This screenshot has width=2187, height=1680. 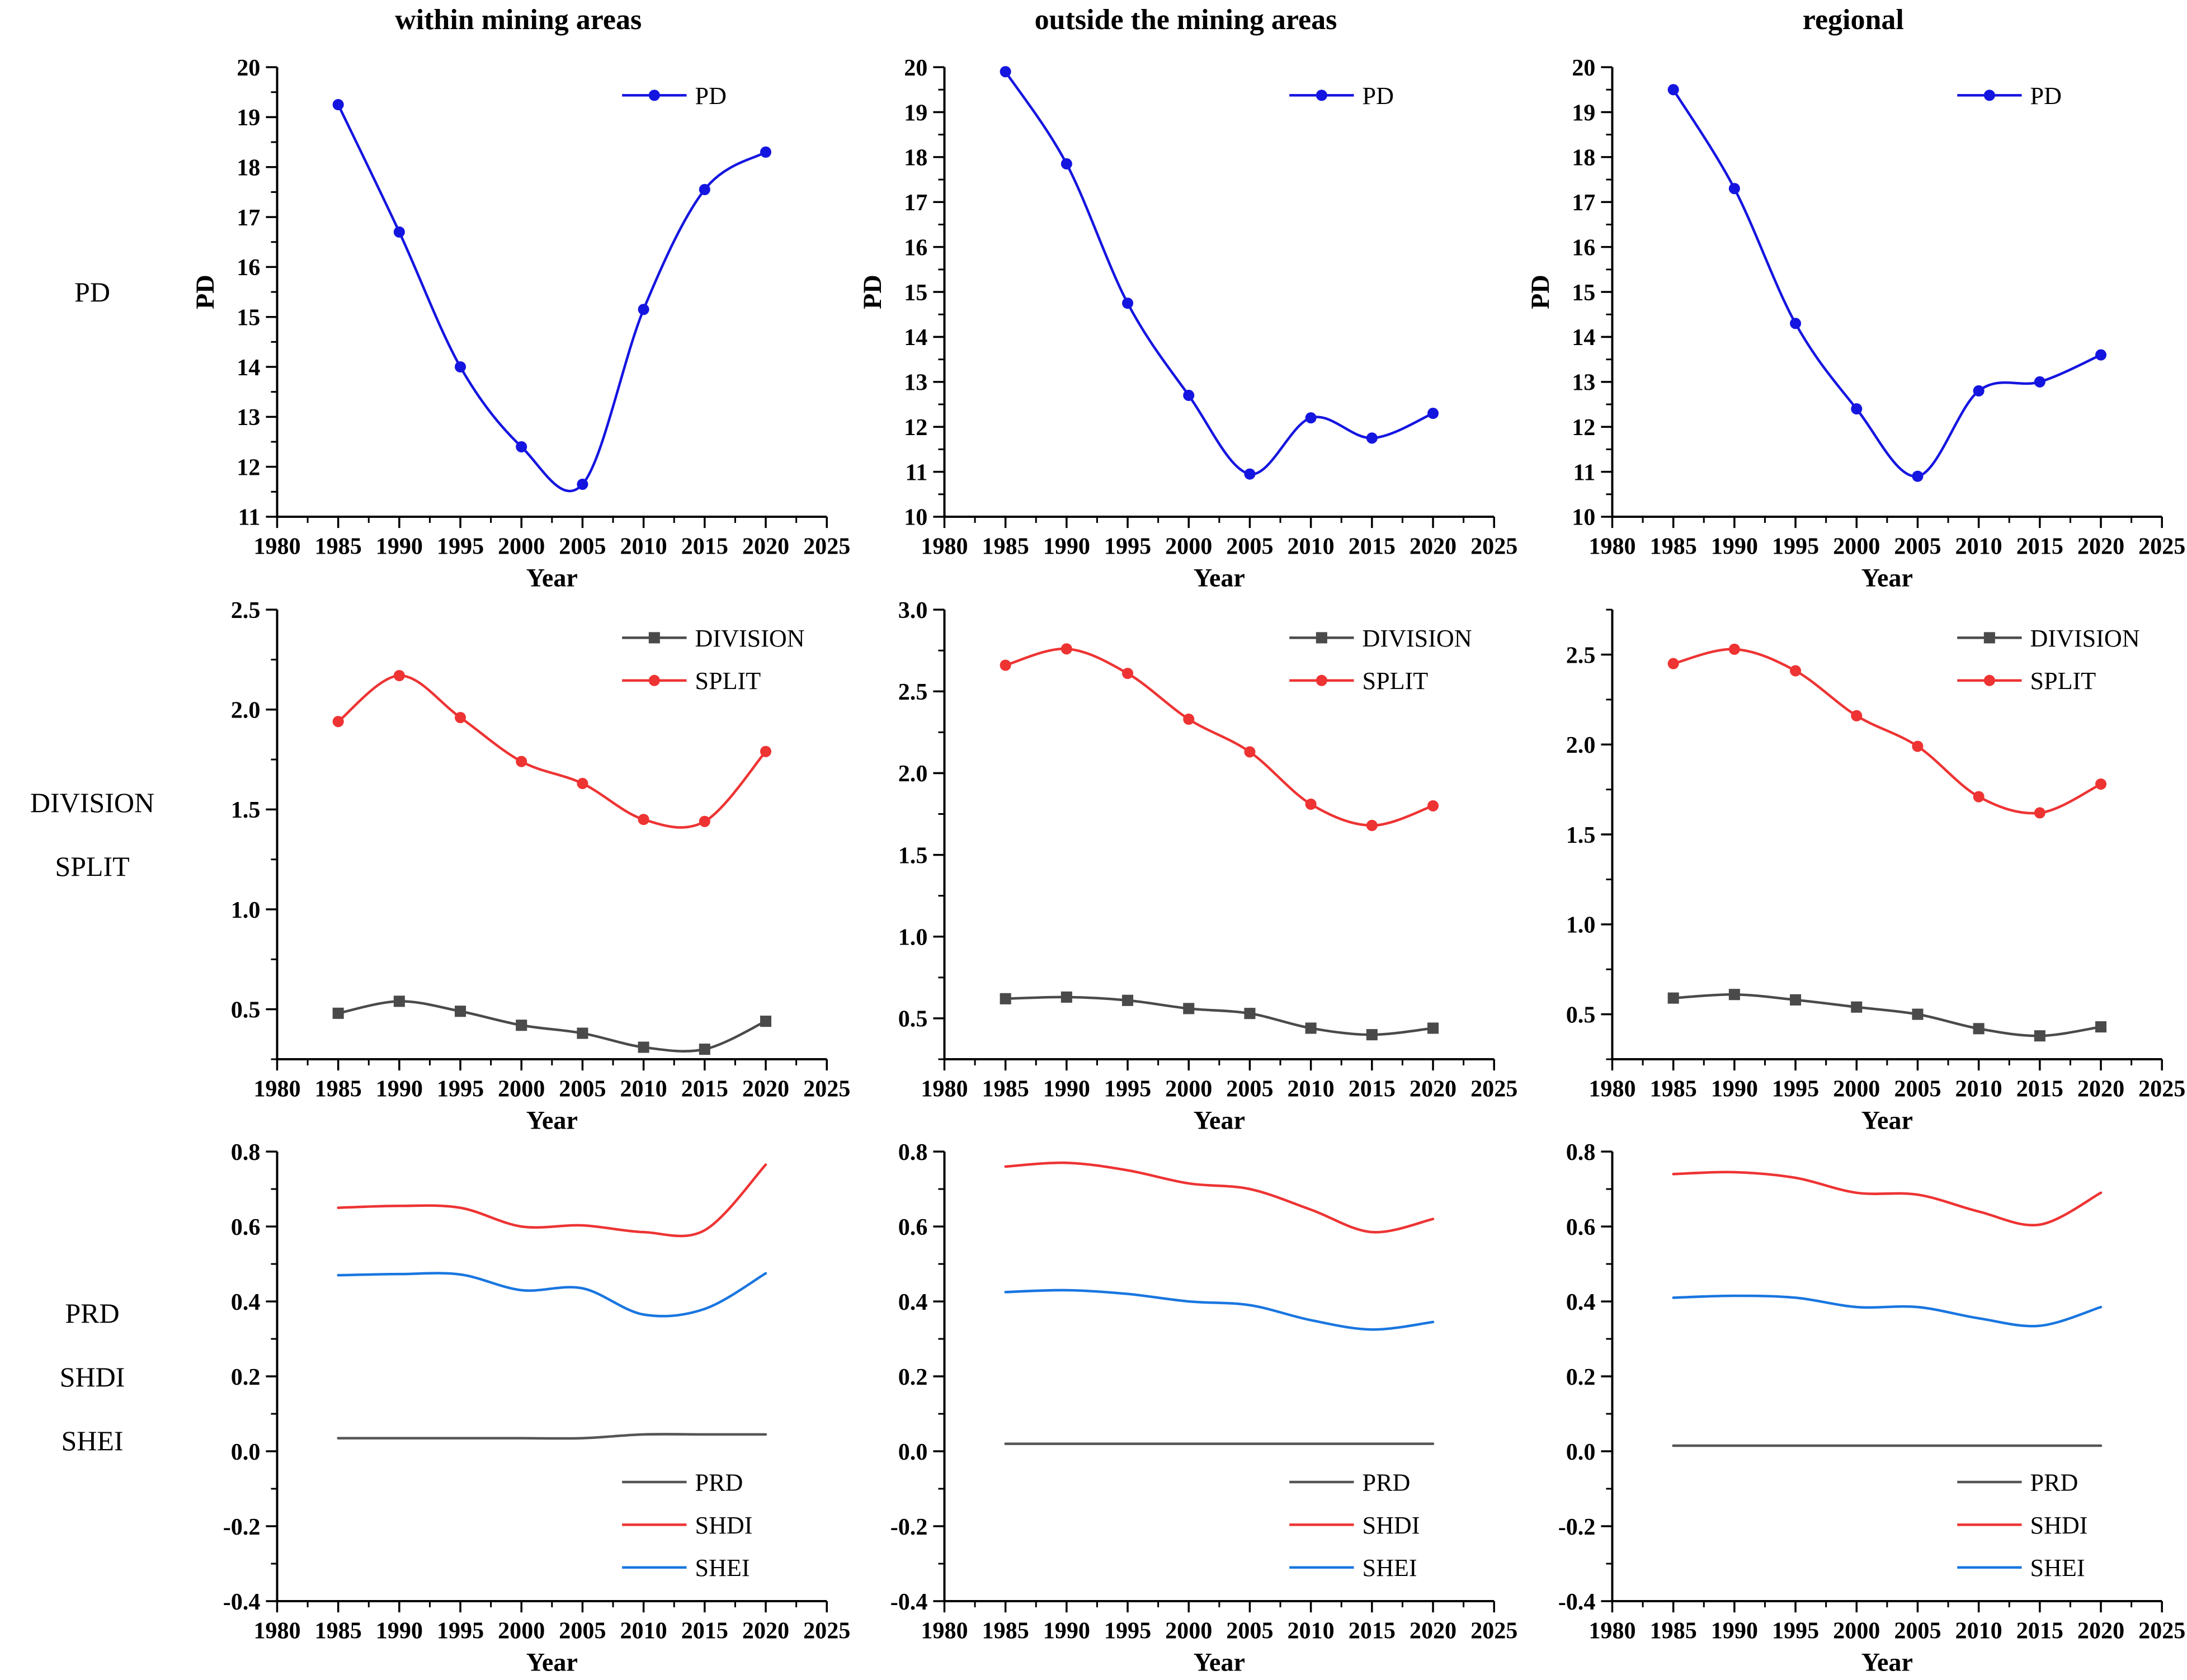 I want to click on y-tick-label: 2.0, so click(x=913, y=774).